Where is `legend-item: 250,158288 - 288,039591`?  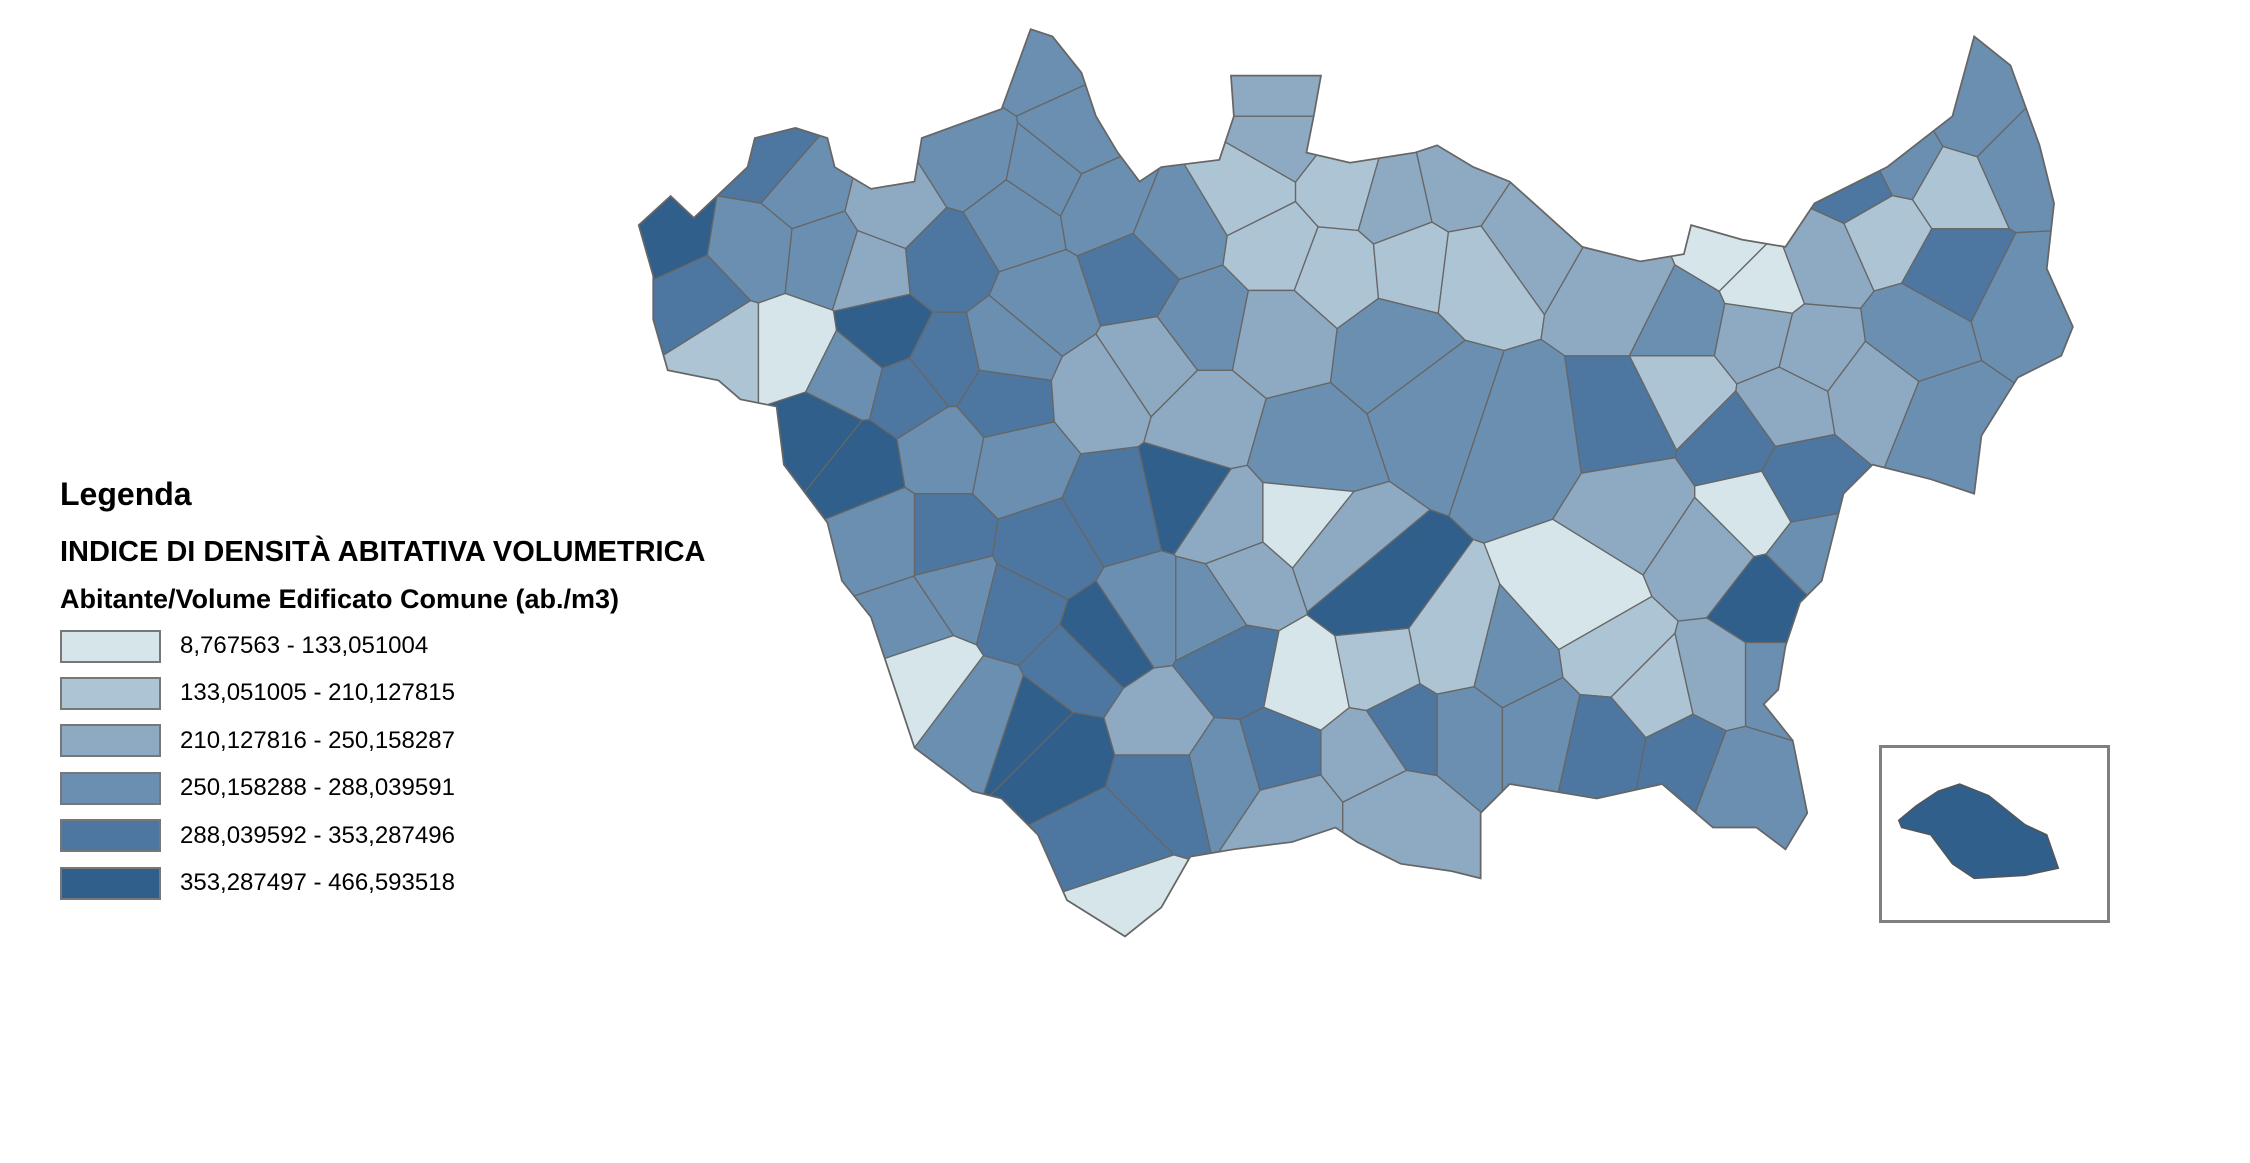 legend-item: 250,158288 - 288,039591 is located at coordinates (257, 788).